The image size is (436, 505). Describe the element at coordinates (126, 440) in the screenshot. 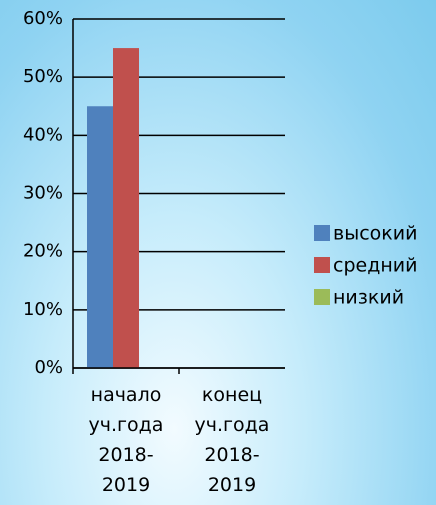

I see `x-tick-label: начало уч.года 2018-2019` at that location.